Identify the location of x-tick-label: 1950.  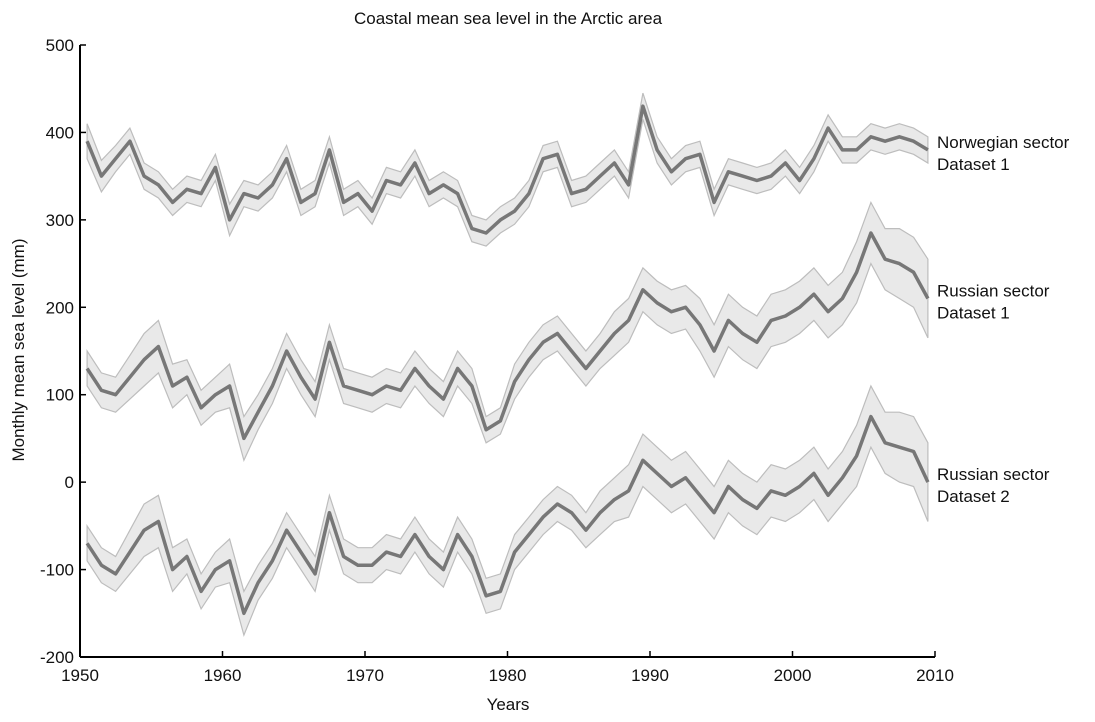
(80, 675).